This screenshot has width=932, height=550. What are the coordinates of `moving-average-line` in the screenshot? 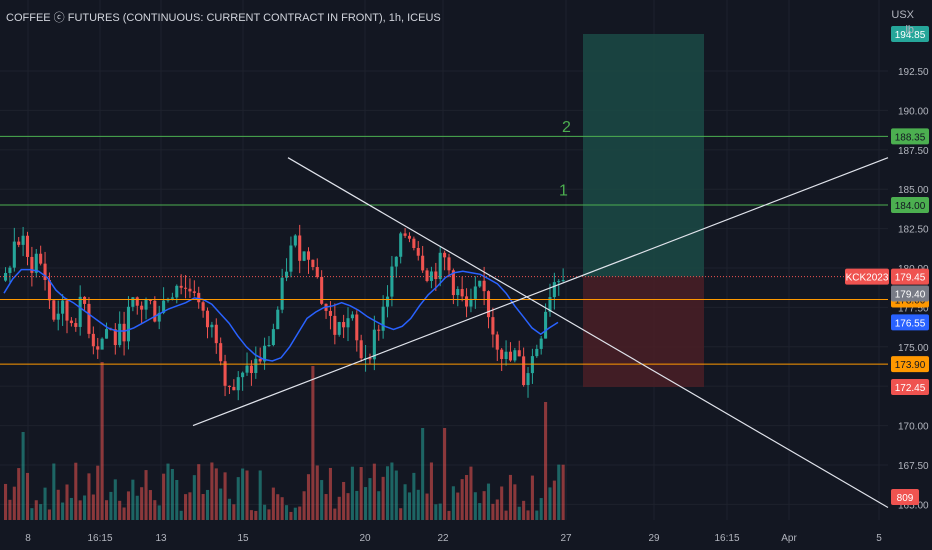 It's located at (281, 315).